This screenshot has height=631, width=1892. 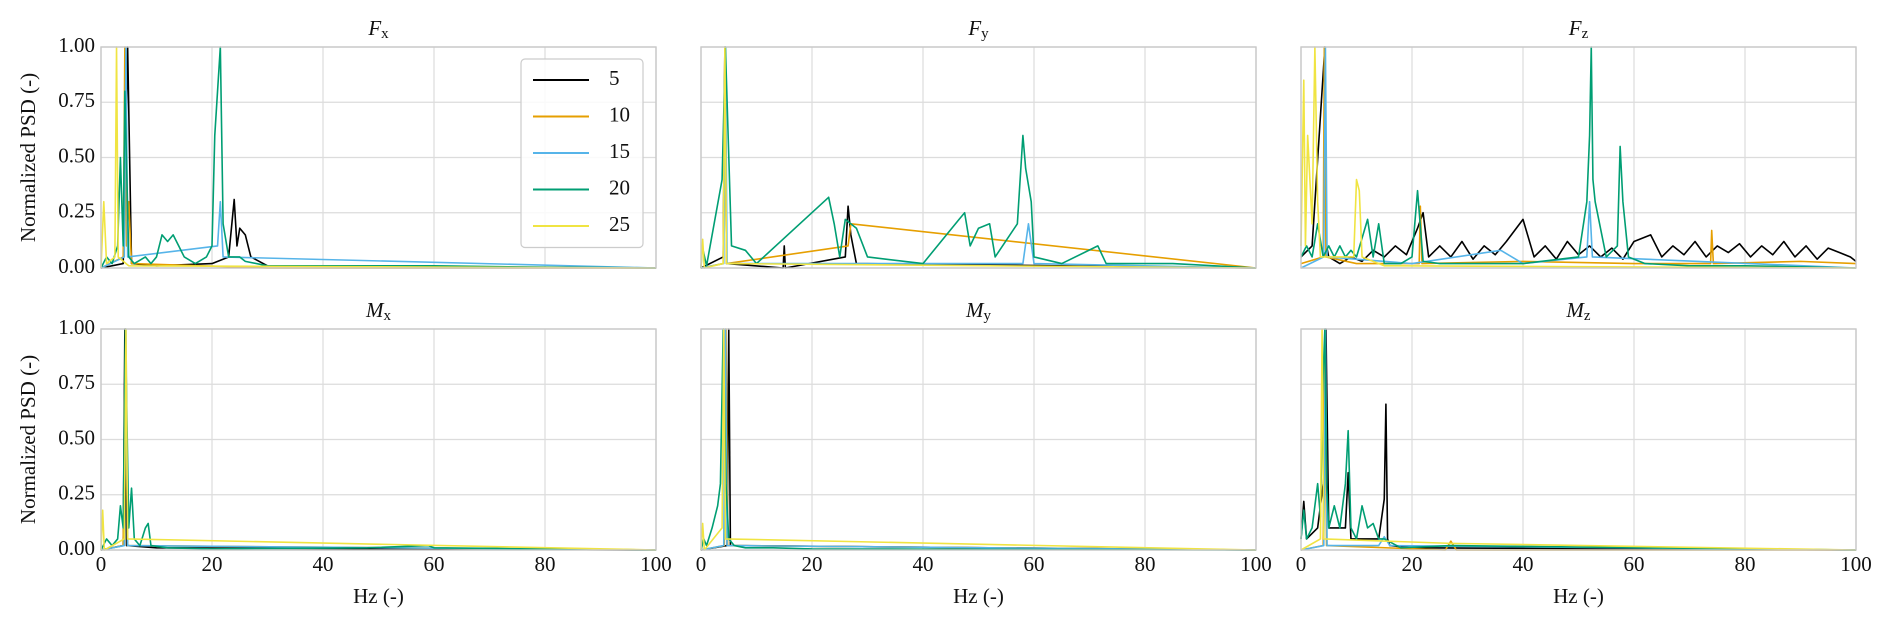 I want to click on subplot: 0 20 40 60 80 100 Mz Hz (-), so click(x=1584, y=453).